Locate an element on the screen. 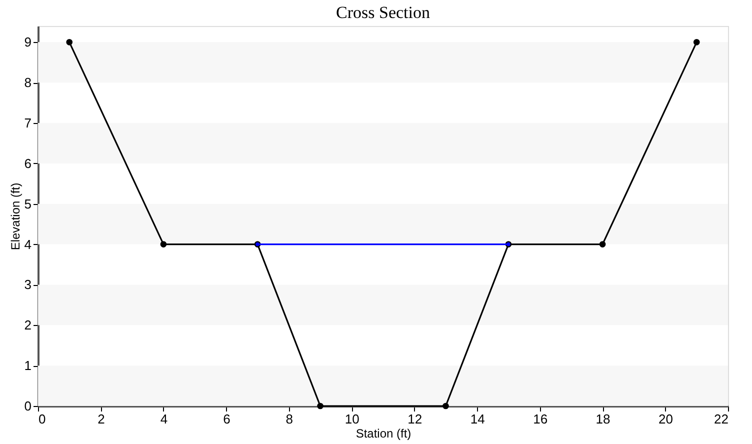  y-tick-label: 6 is located at coordinates (28, 163).